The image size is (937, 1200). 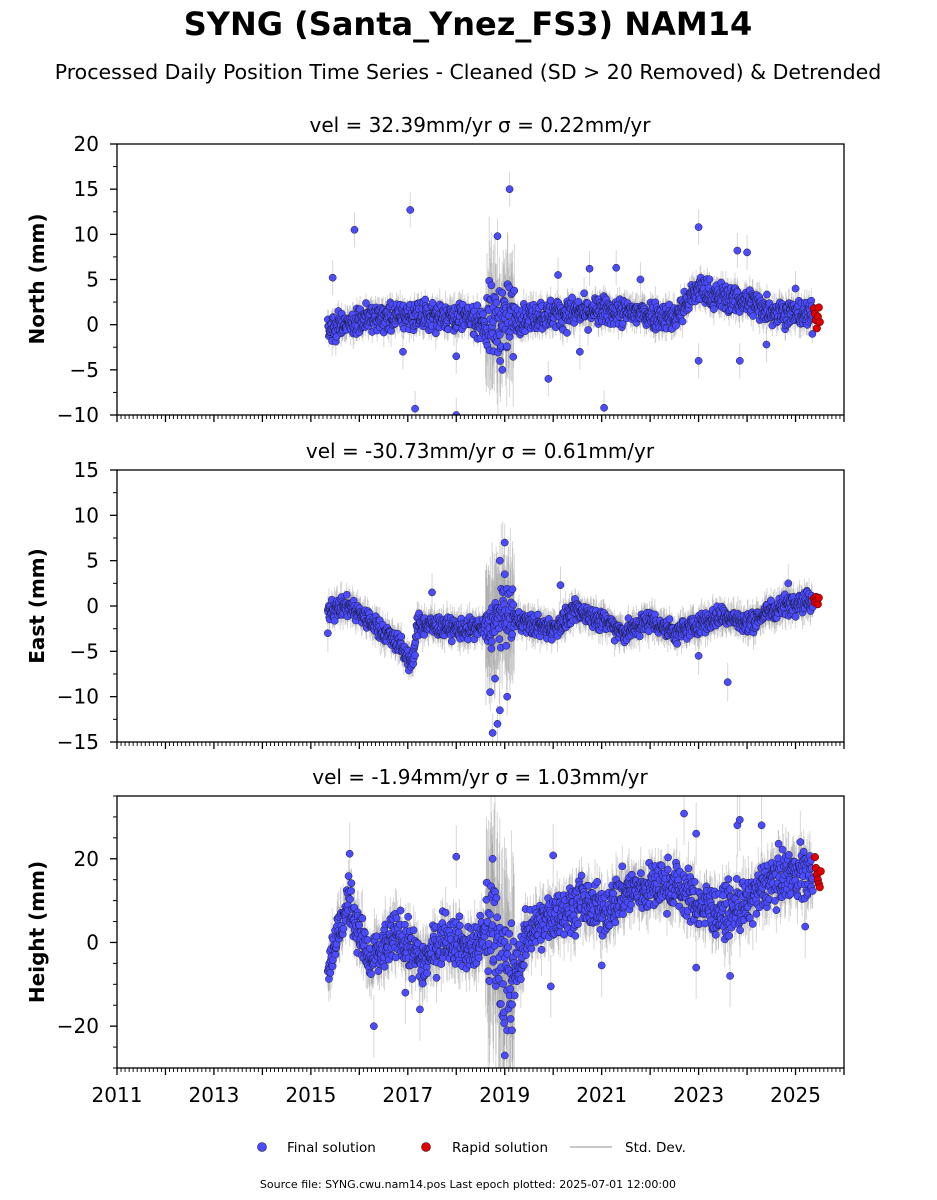 What do you see at coordinates (468, 24) in the screenshot?
I see `chart-title: SYNG (Santa_Ynez_FS3) NAM14` at bounding box center [468, 24].